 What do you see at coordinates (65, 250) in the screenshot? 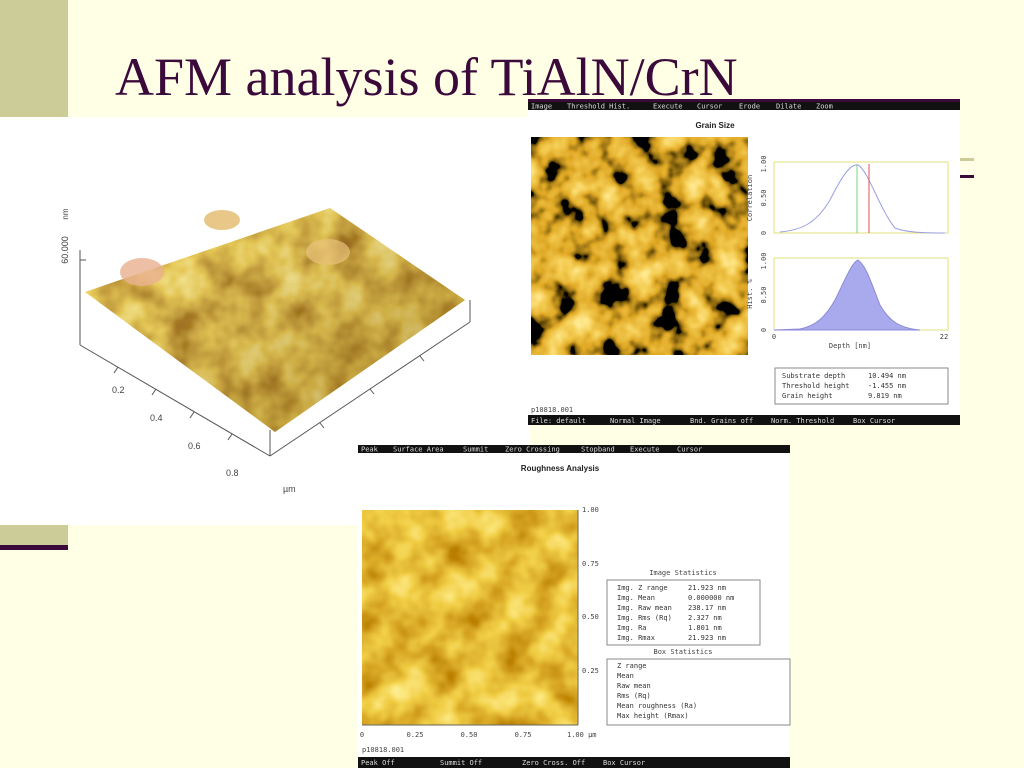
I see `z-label: 60.000` at bounding box center [65, 250].